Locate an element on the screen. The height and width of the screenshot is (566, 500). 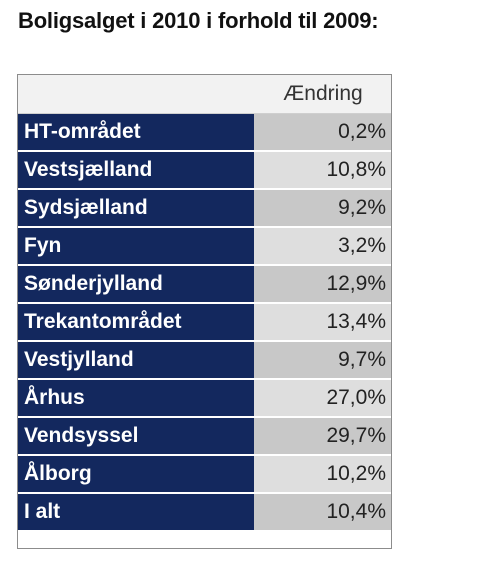
table-header-row: Ændring is located at coordinates (205, 94).